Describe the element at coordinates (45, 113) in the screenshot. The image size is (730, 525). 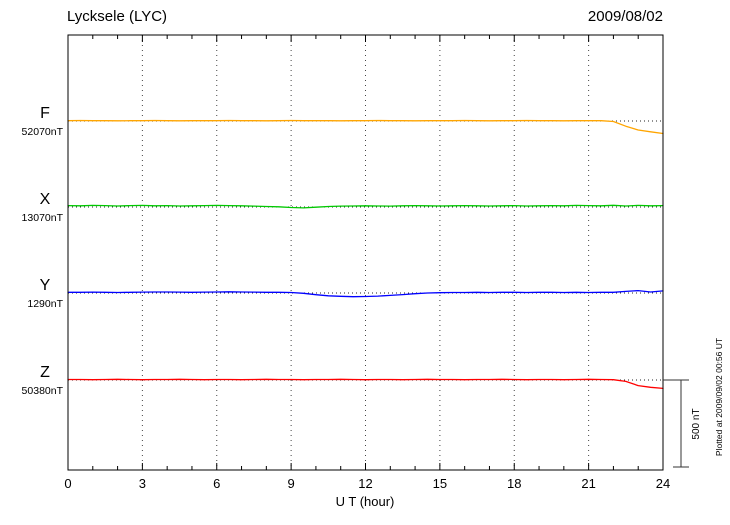
I see `series-label-F: F` at that location.